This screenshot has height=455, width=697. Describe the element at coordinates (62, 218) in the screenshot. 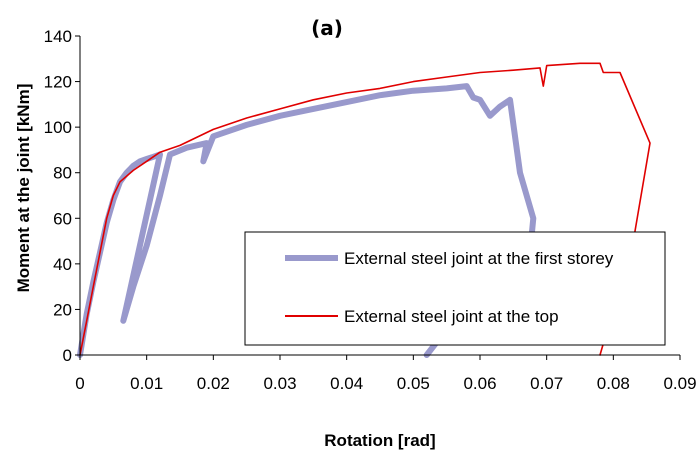

I see `y-tick-label: 60` at that location.